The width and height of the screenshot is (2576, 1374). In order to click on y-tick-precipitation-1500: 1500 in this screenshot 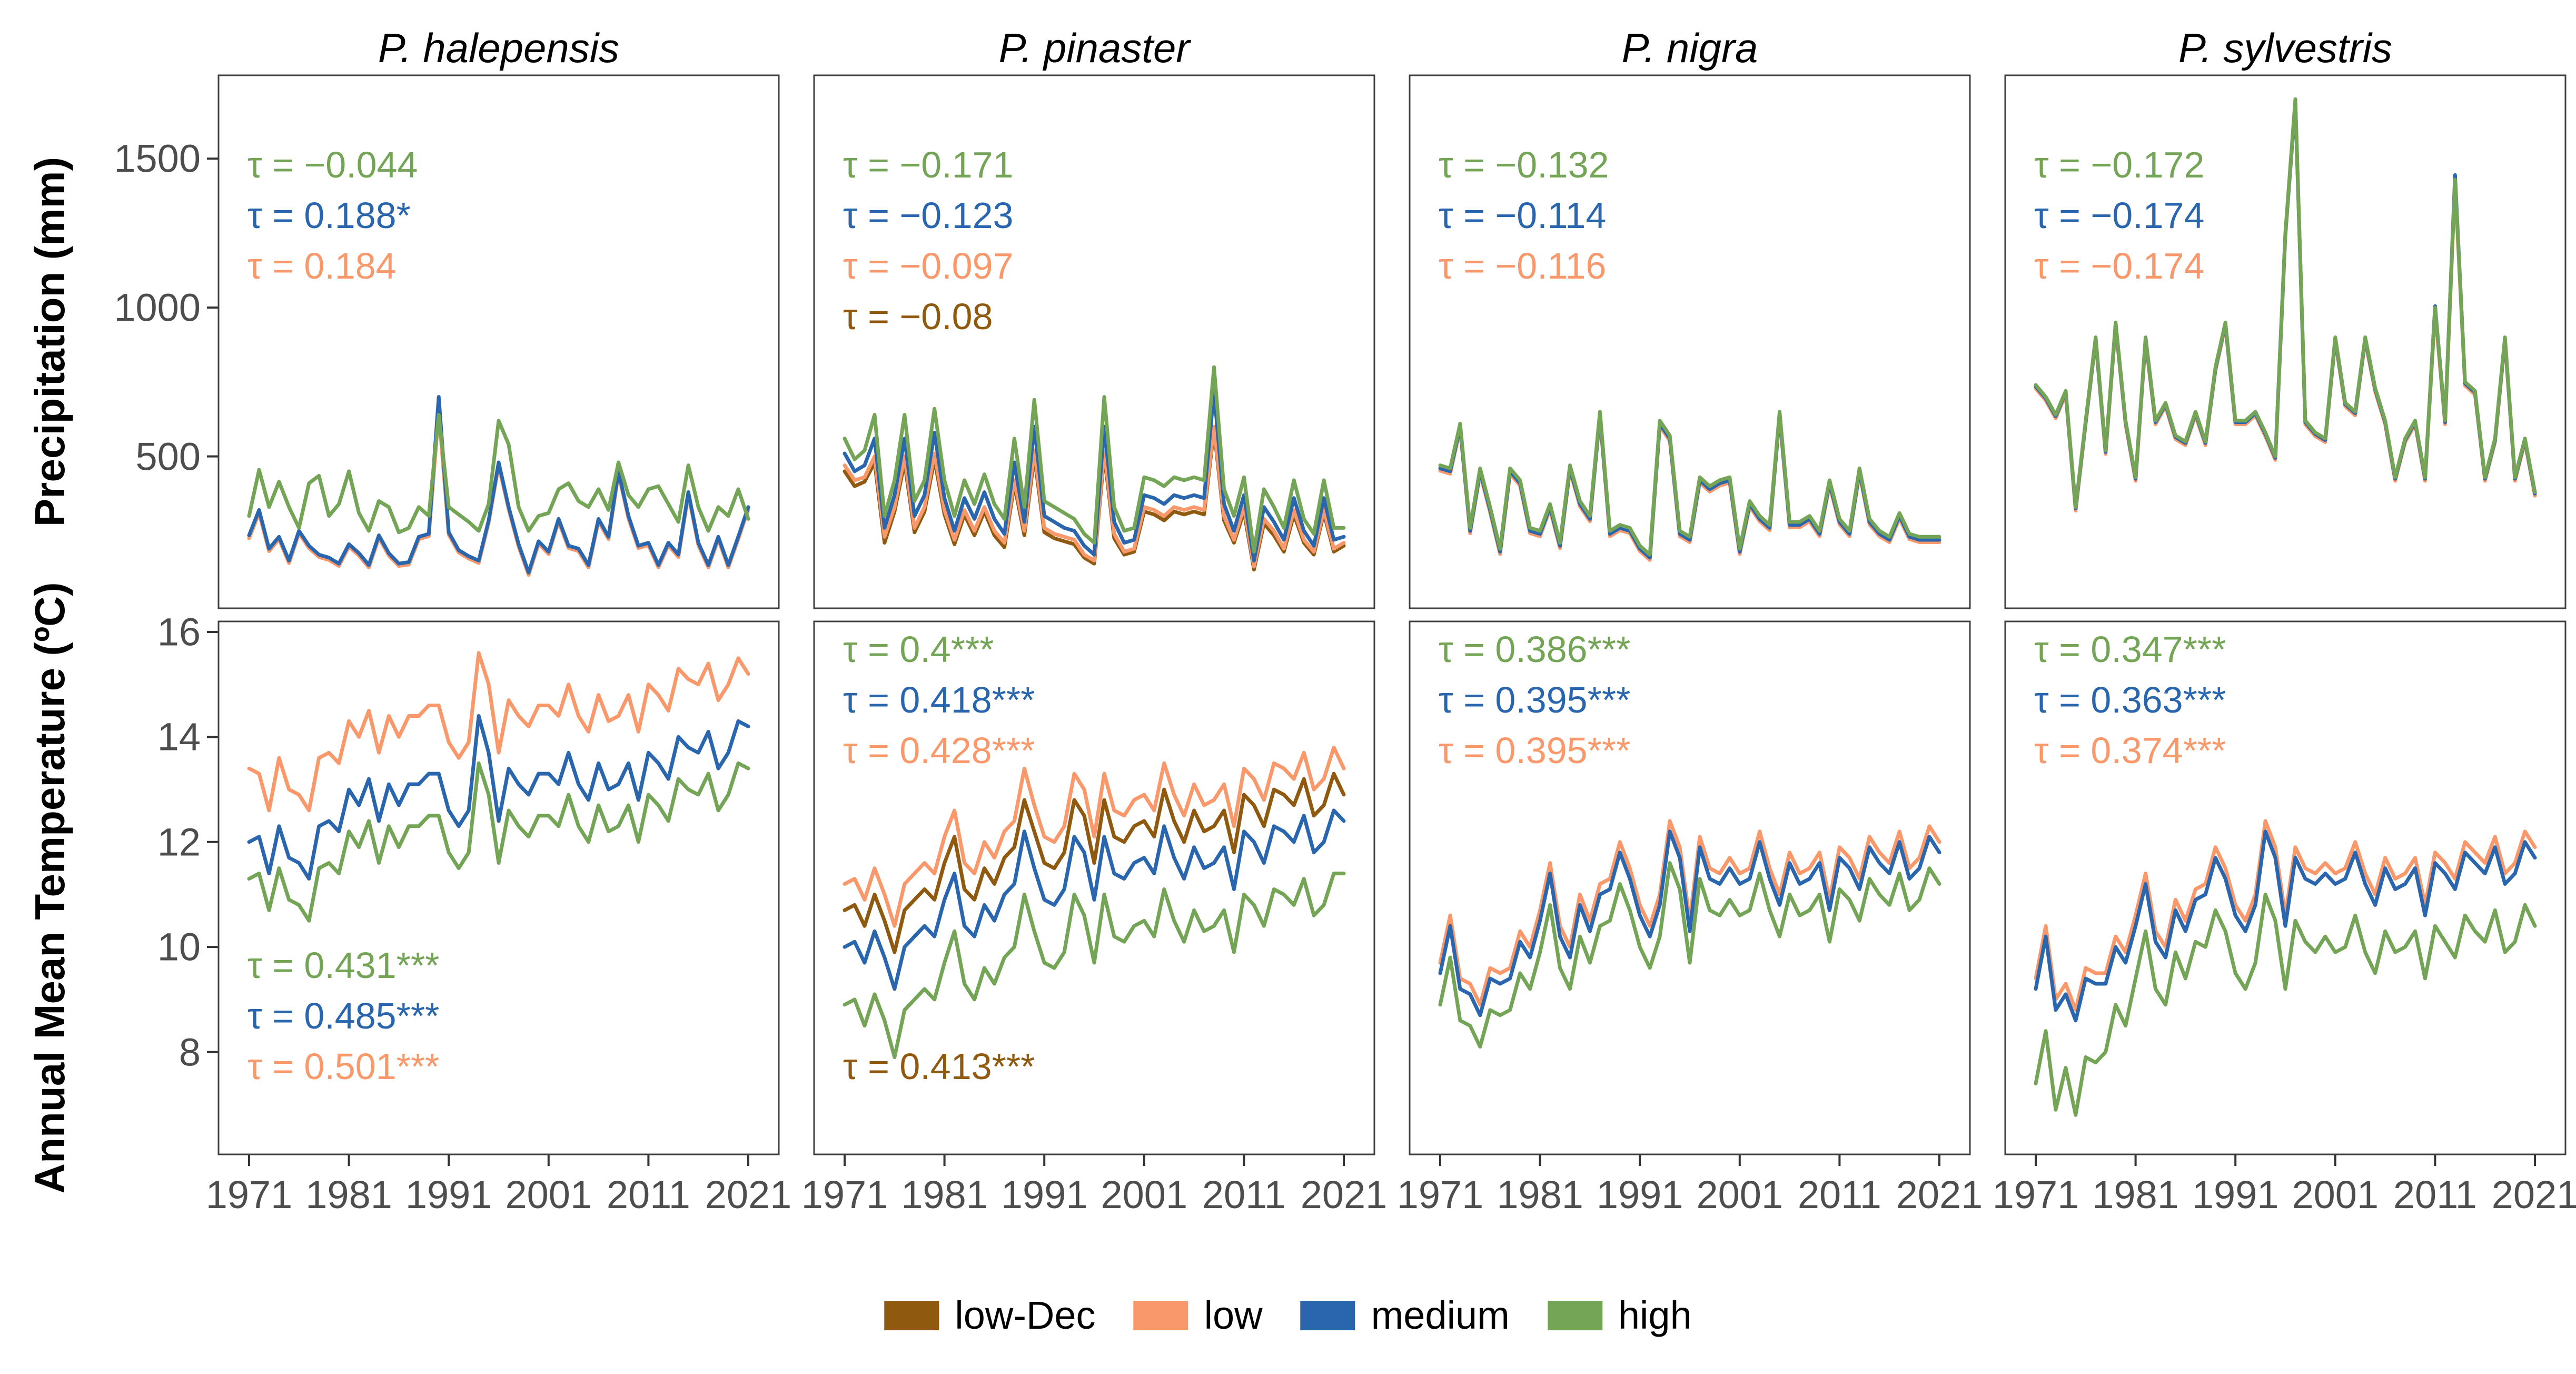, I will do `click(157, 158)`.